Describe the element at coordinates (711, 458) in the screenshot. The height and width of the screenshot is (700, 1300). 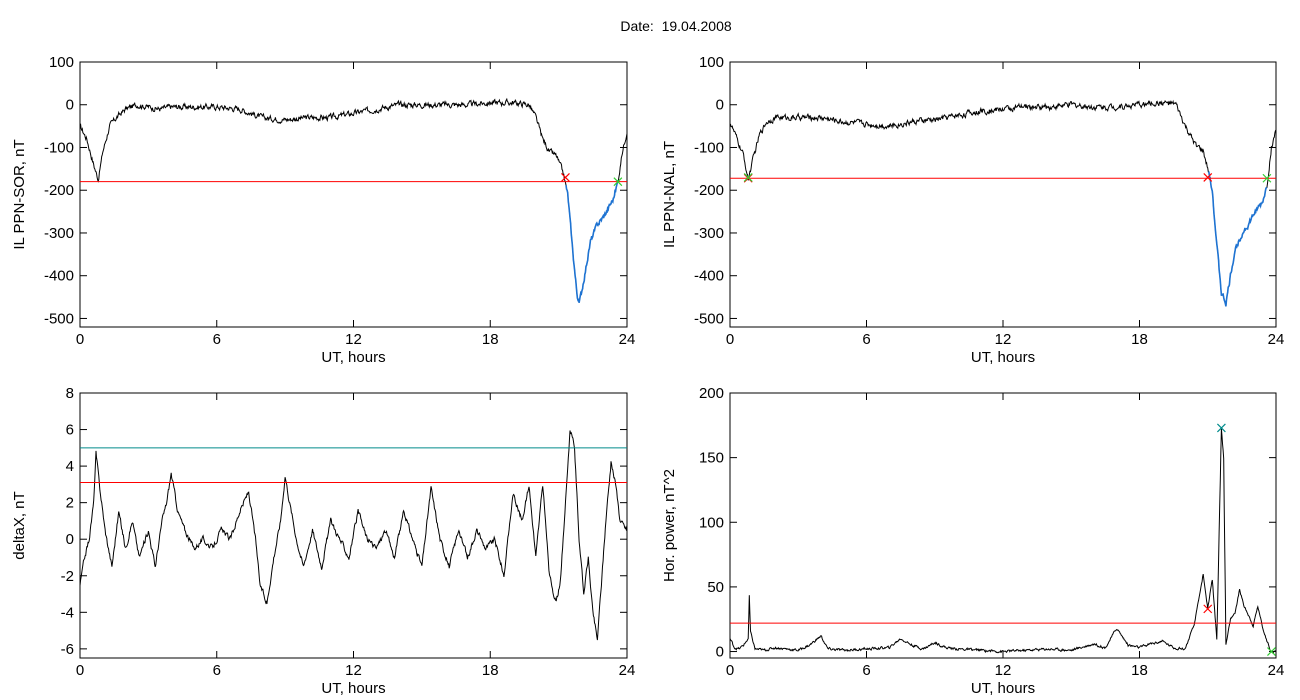
I see `y-tick-label: 150` at that location.